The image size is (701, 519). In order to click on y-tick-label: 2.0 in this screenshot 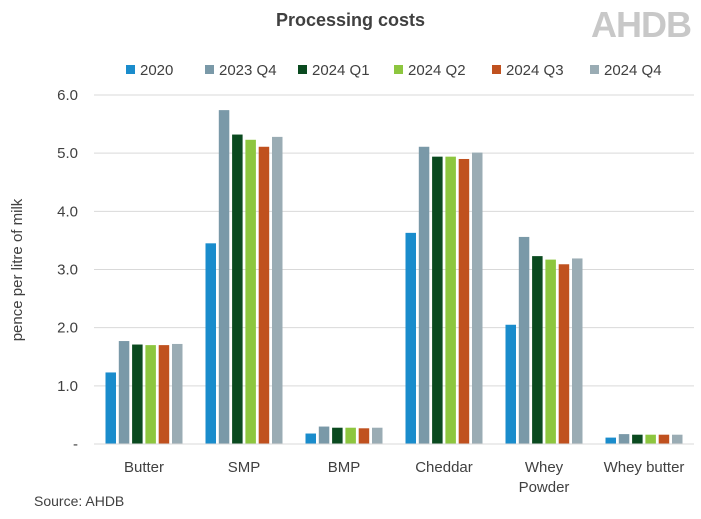, I will do `click(67, 328)`.